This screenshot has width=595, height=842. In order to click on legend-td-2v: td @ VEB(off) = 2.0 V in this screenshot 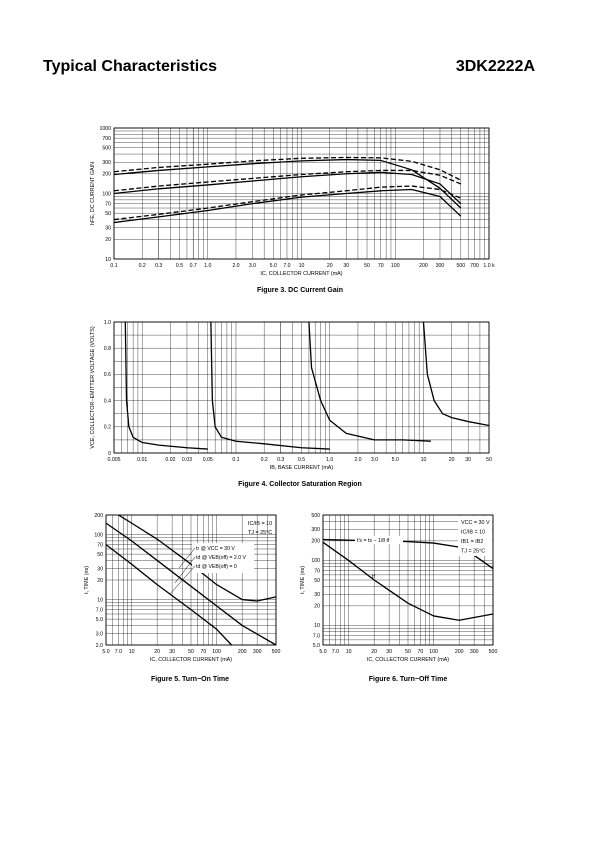, I will do `click(221, 558)`.